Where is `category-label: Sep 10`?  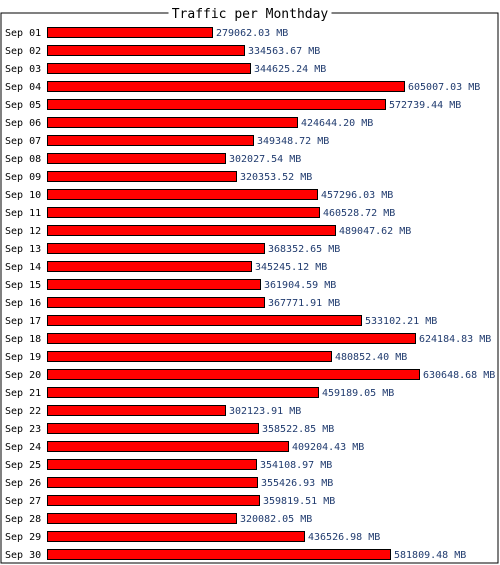 category-label: Sep 10 is located at coordinates (23, 195).